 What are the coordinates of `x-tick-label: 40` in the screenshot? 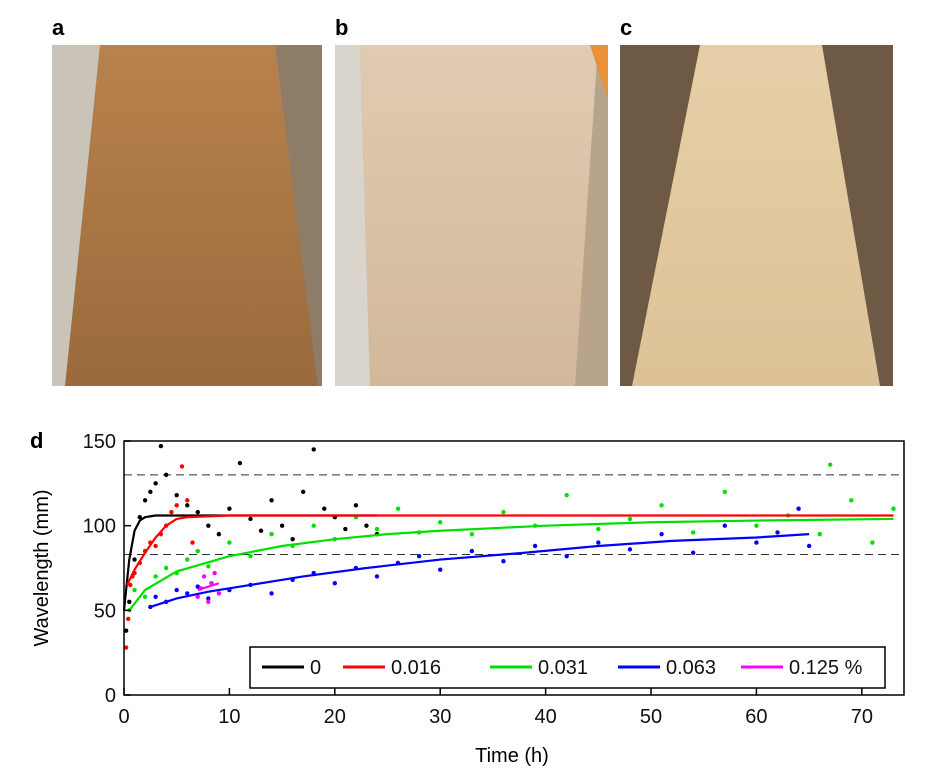 It's located at (545, 717).